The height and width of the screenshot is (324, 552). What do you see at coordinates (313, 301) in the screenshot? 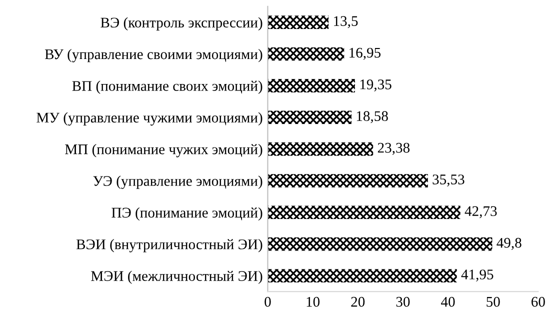
I see `x-tick-label: 10` at bounding box center [313, 301].